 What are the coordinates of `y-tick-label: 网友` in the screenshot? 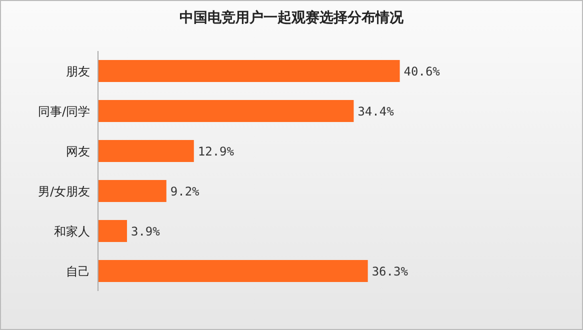 It's located at (78, 151).